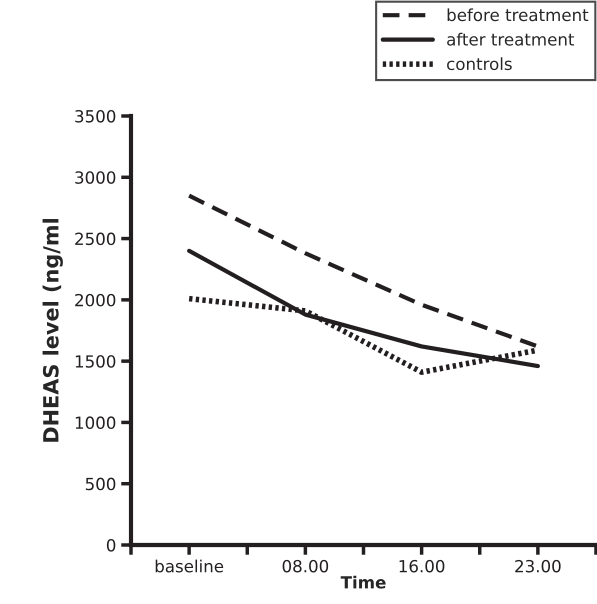 The height and width of the screenshot is (604, 597). Describe the element at coordinates (363, 582) in the screenshot. I see `x-axis-title: Time` at that location.